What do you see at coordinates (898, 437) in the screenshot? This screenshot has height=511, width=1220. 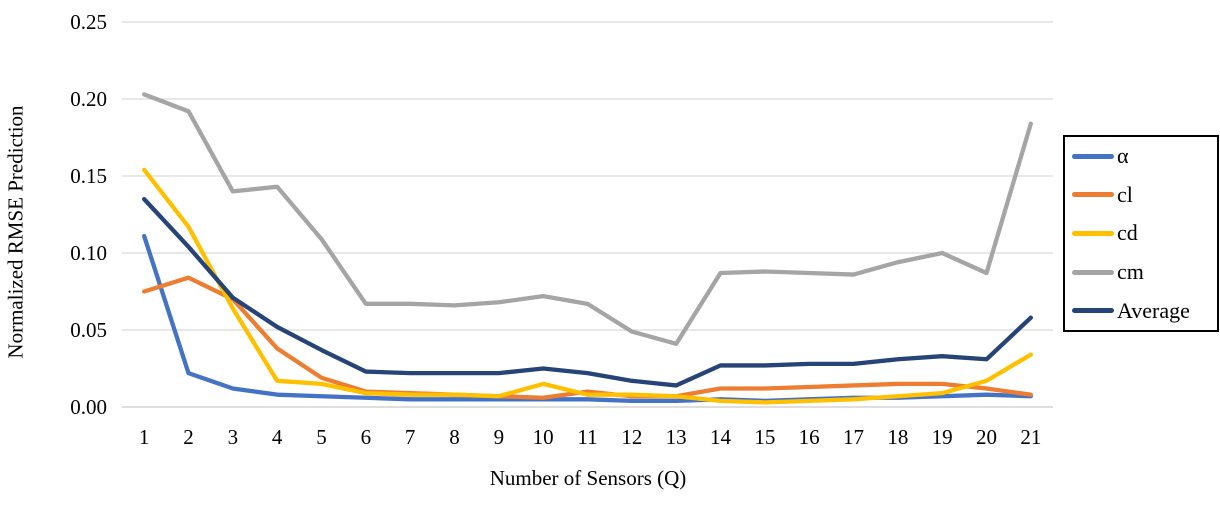 I see `x-tick-label: 18` at bounding box center [898, 437].